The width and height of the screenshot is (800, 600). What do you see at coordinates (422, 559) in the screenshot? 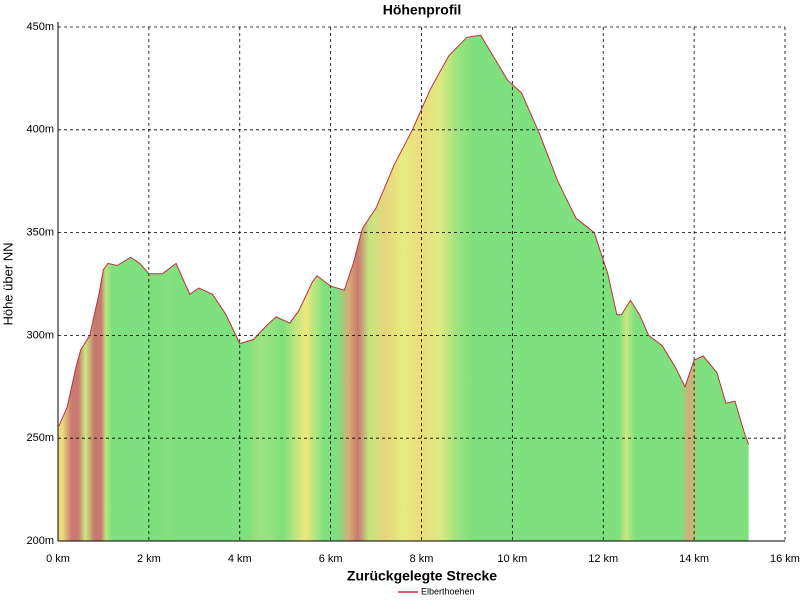
I see `x-tick-label: 8 km` at bounding box center [422, 559].